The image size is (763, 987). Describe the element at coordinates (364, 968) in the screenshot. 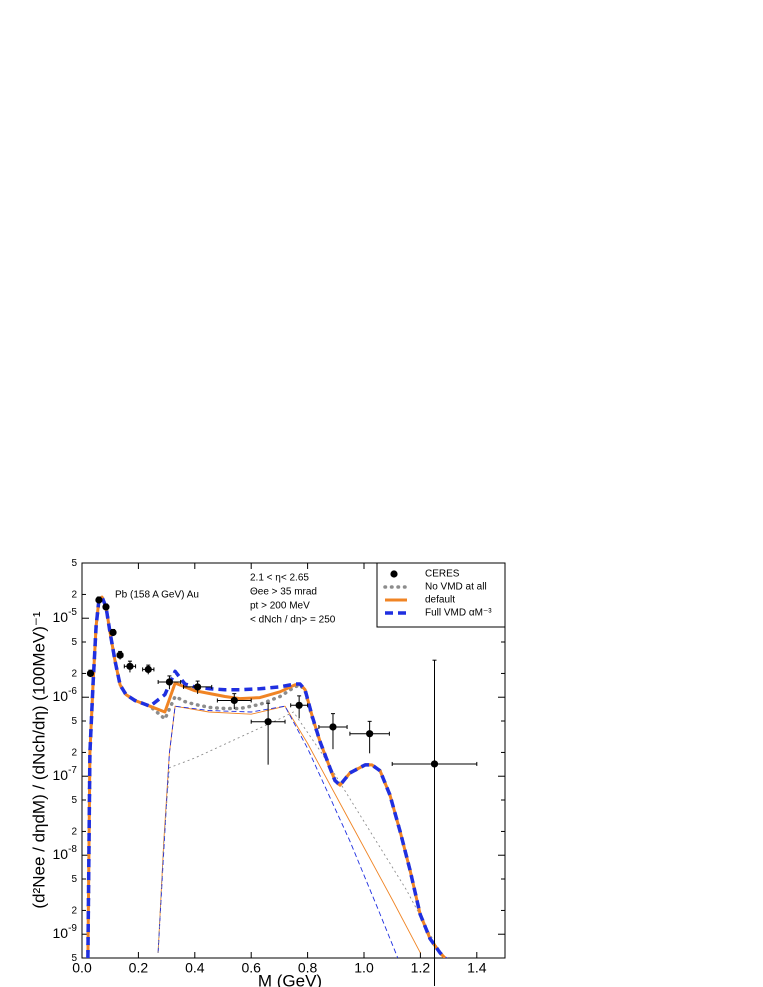

I see `x-tick-label: 1.0` at that location.